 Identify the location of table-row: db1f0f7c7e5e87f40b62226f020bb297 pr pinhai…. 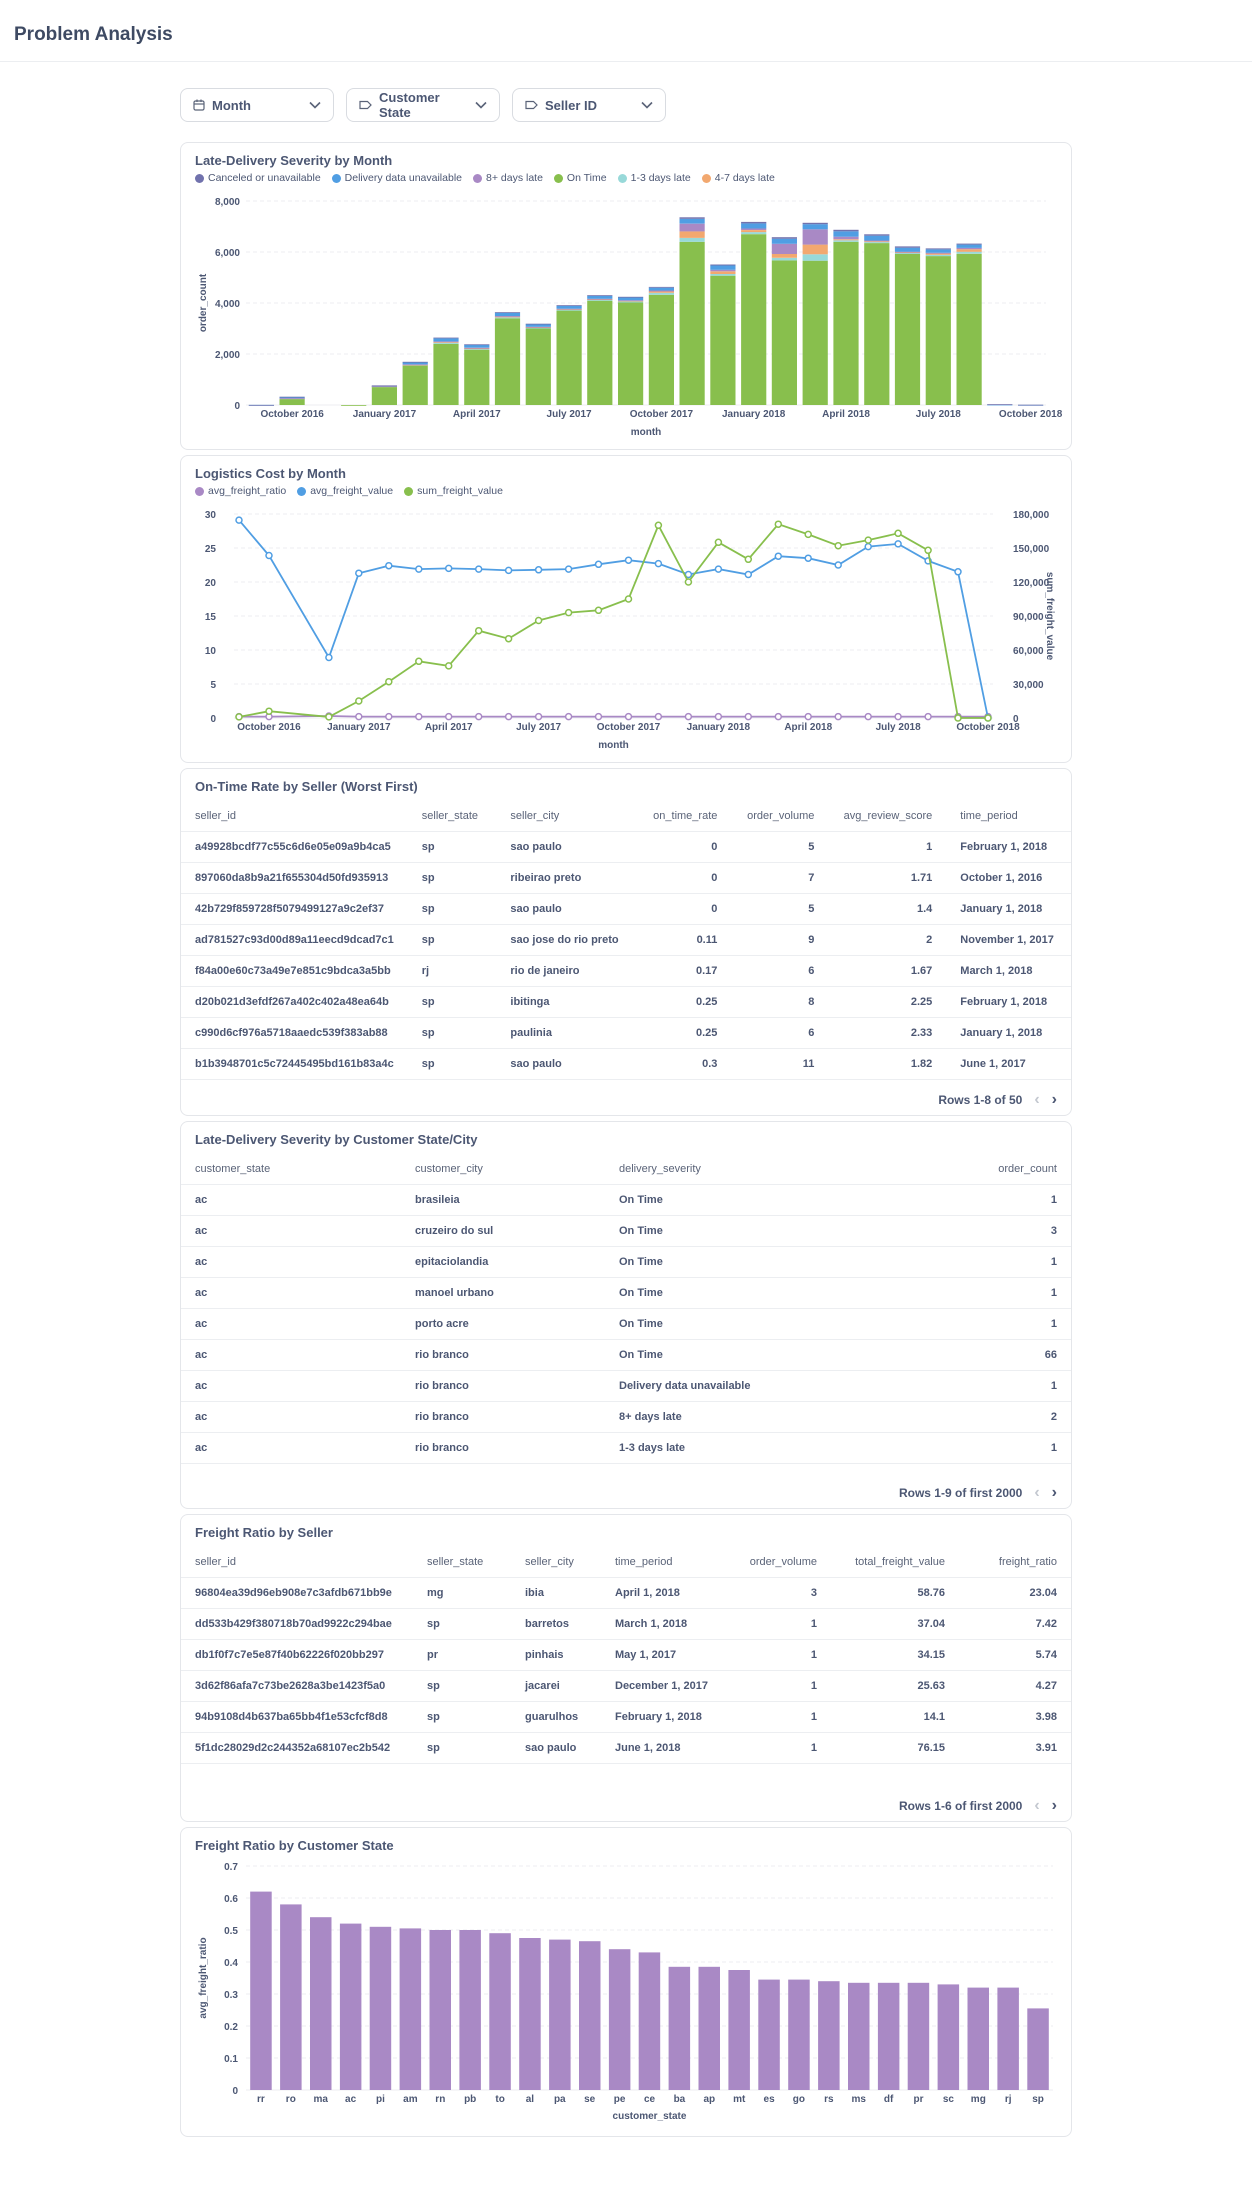
(626, 1655).